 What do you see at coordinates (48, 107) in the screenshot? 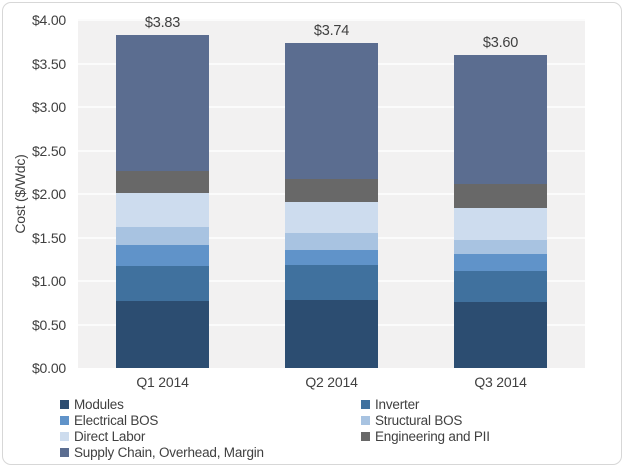
I see `y-tick-label: $3.00` at bounding box center [48, 107].